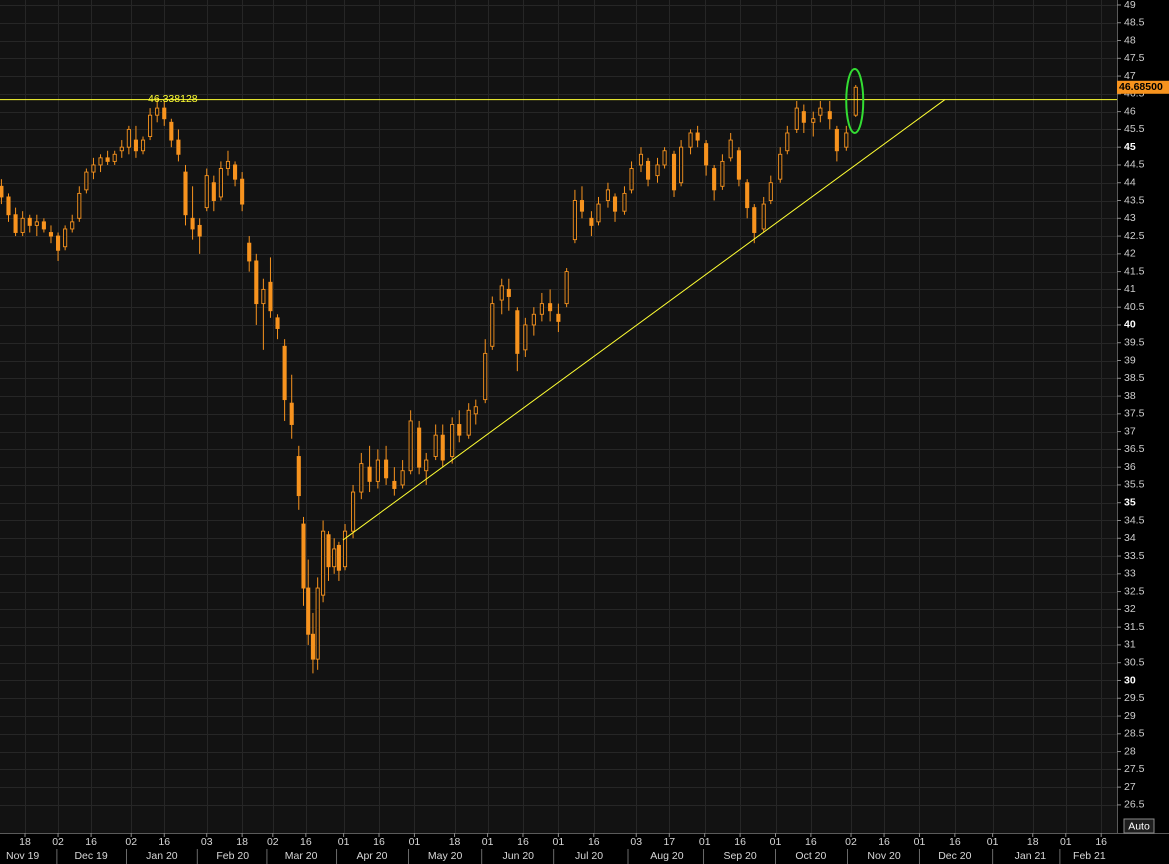 This screenshot has height=864, width=1169. I want to click on y-tick-label: 37.5, so click(1134, 414).